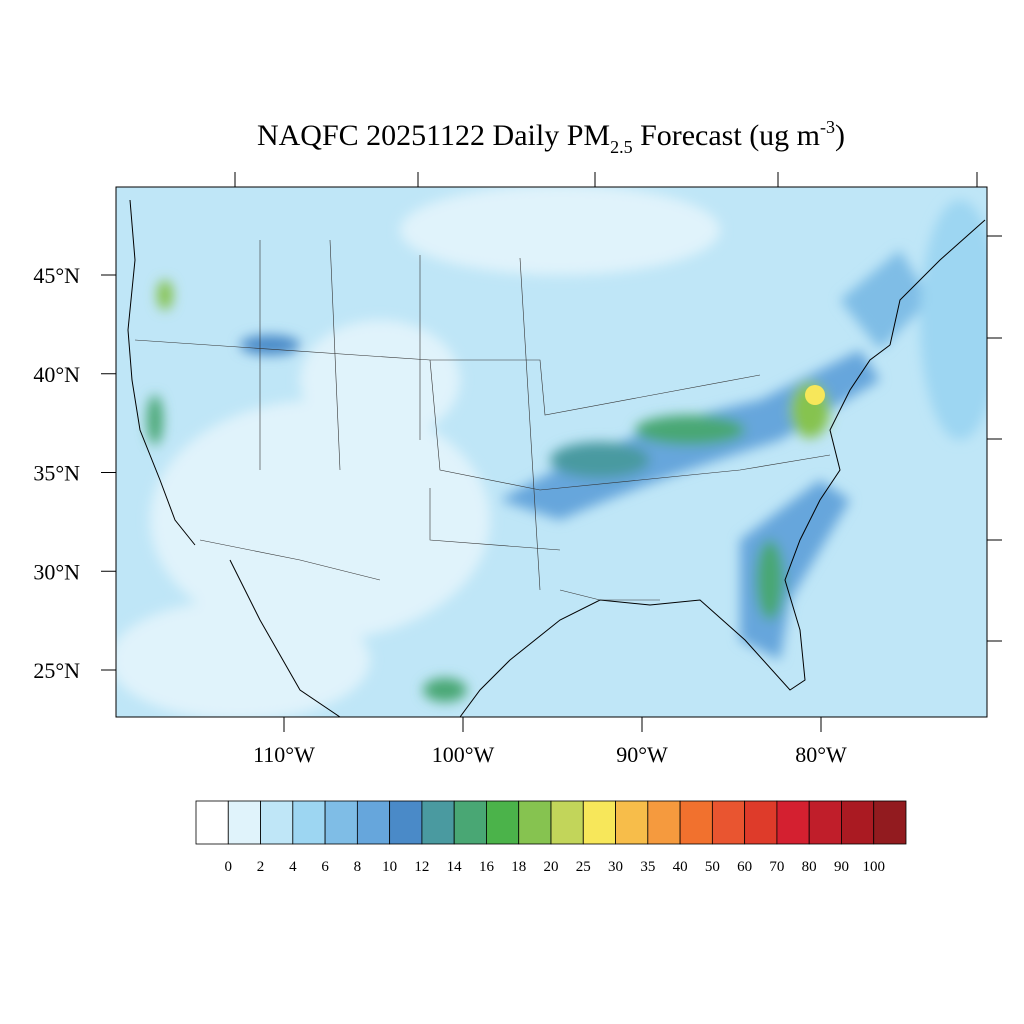 This screenshot has height=1024, width=1024. What do you see at coordinates (455, 867) in the screenshot?
I see `colorbar-label: 14` at bounding box center [455, 867].